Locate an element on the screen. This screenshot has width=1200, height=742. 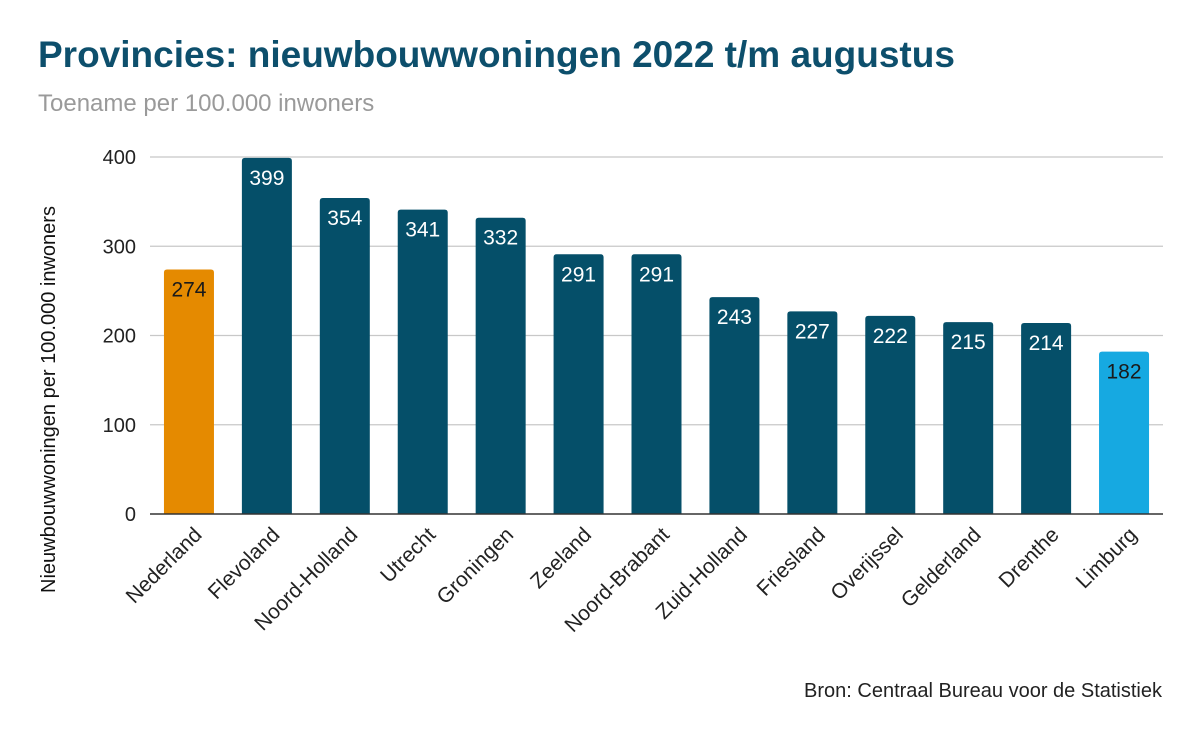
x-tick-label: Zeeland is located at coordinates (561, 558).